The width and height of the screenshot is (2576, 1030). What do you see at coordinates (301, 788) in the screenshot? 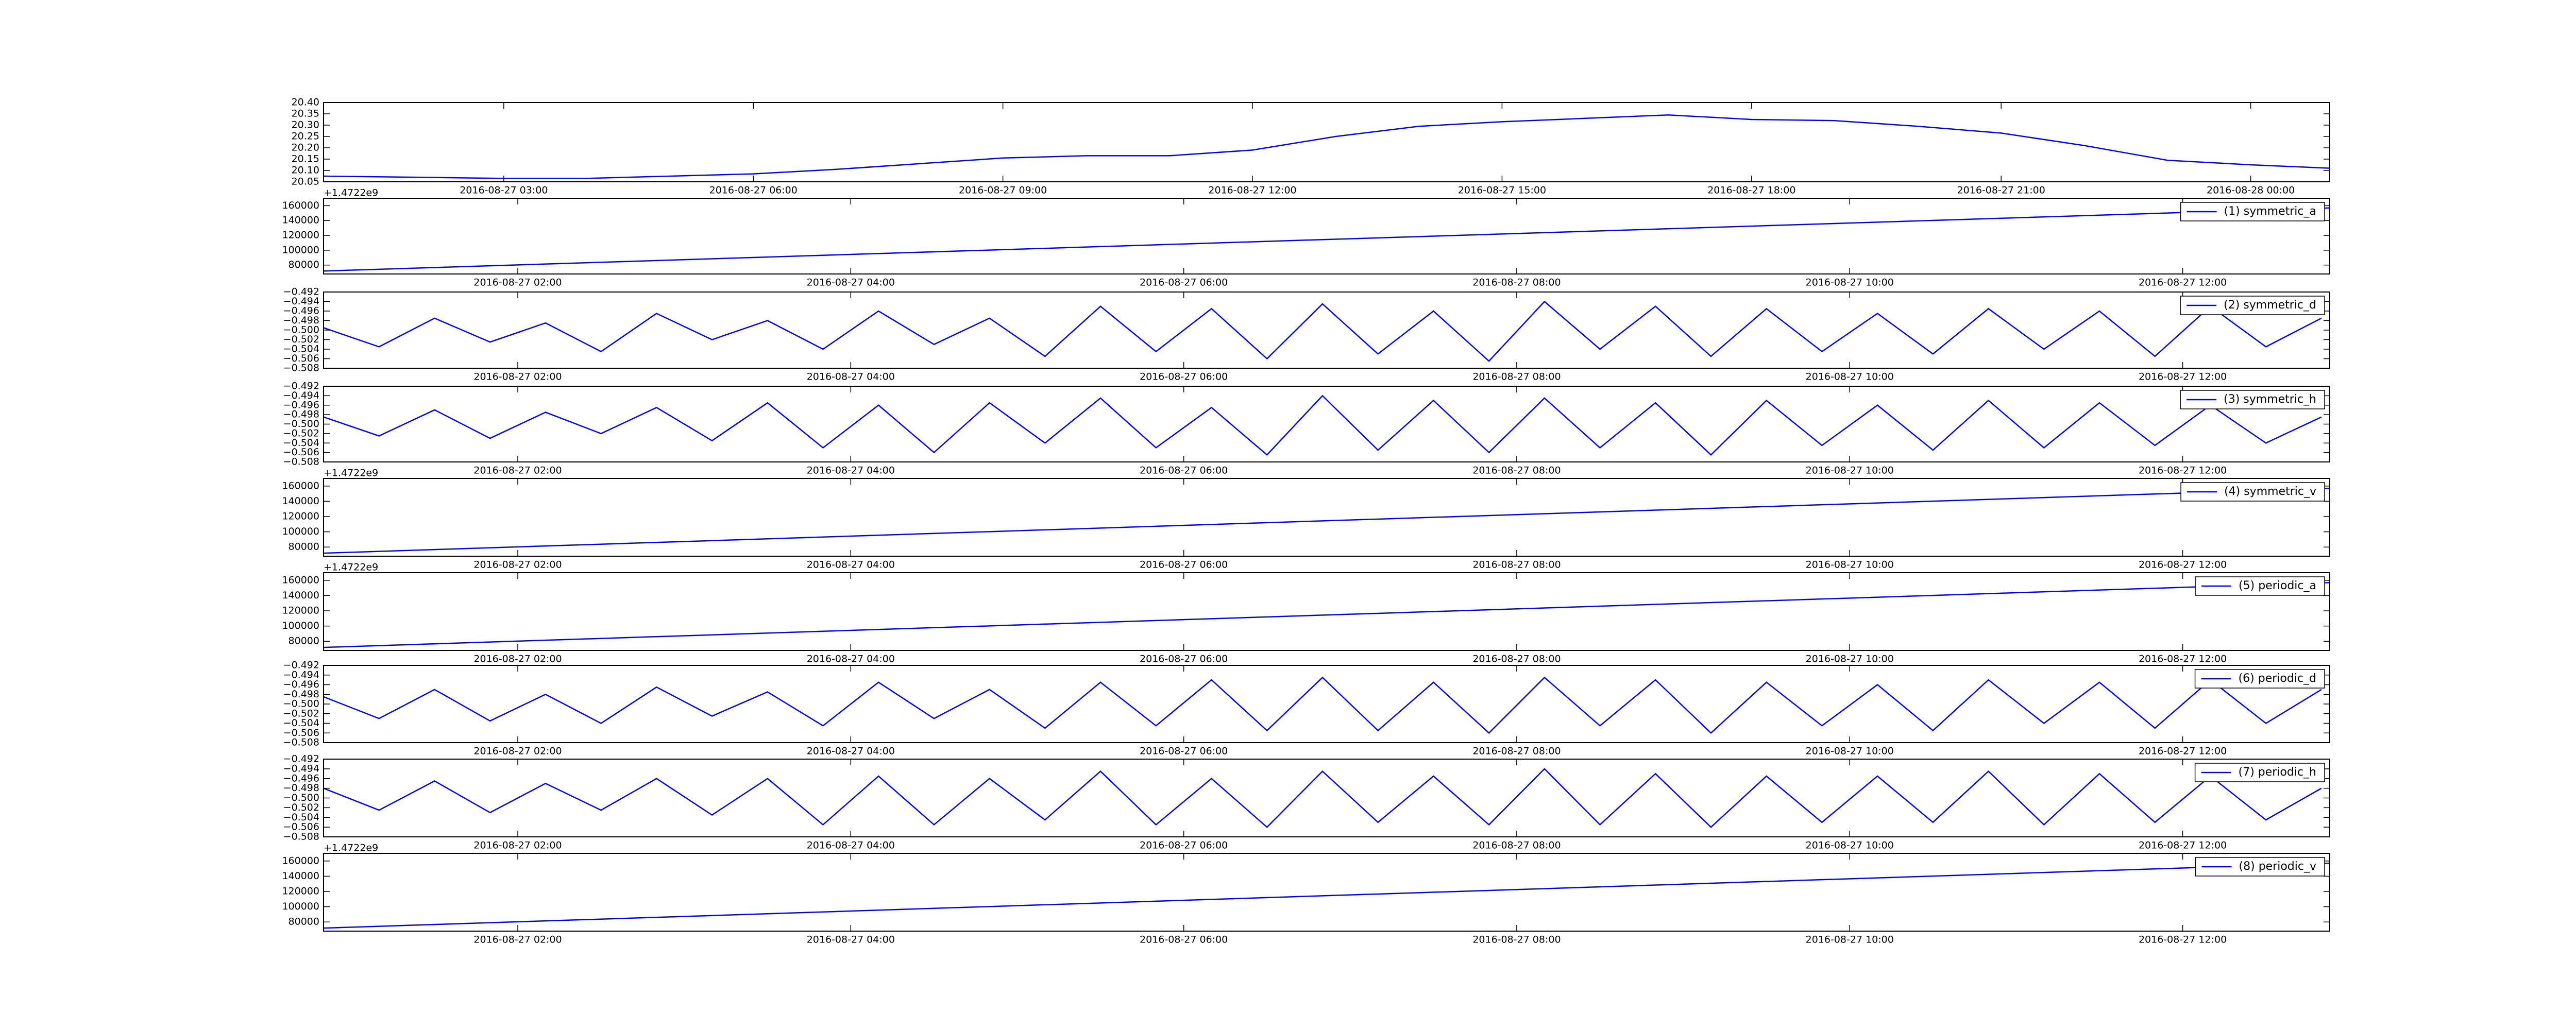
I see `y-tick-label: −0.498` at bounding box center [301, 788].